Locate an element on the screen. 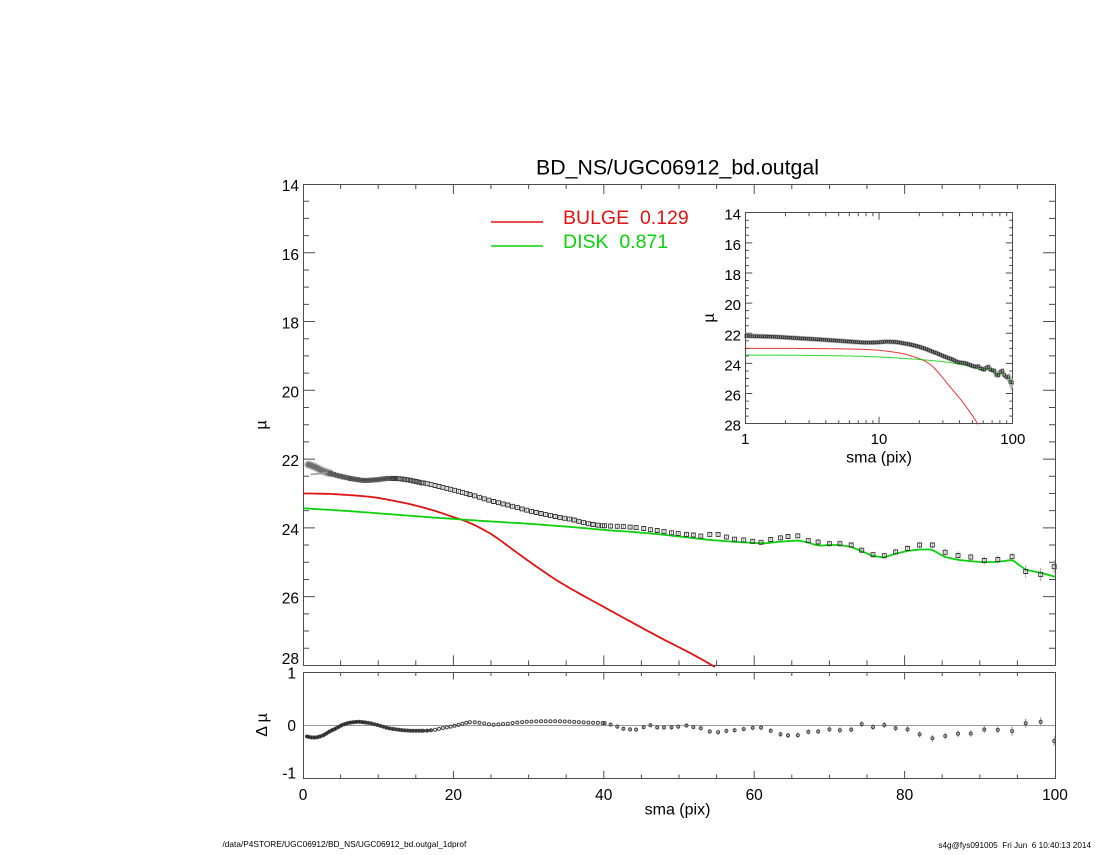 The image size is (1100, 855). svg-text: BD_NS/UGC06912_bd.outgal is located at coordinates (677, 168).